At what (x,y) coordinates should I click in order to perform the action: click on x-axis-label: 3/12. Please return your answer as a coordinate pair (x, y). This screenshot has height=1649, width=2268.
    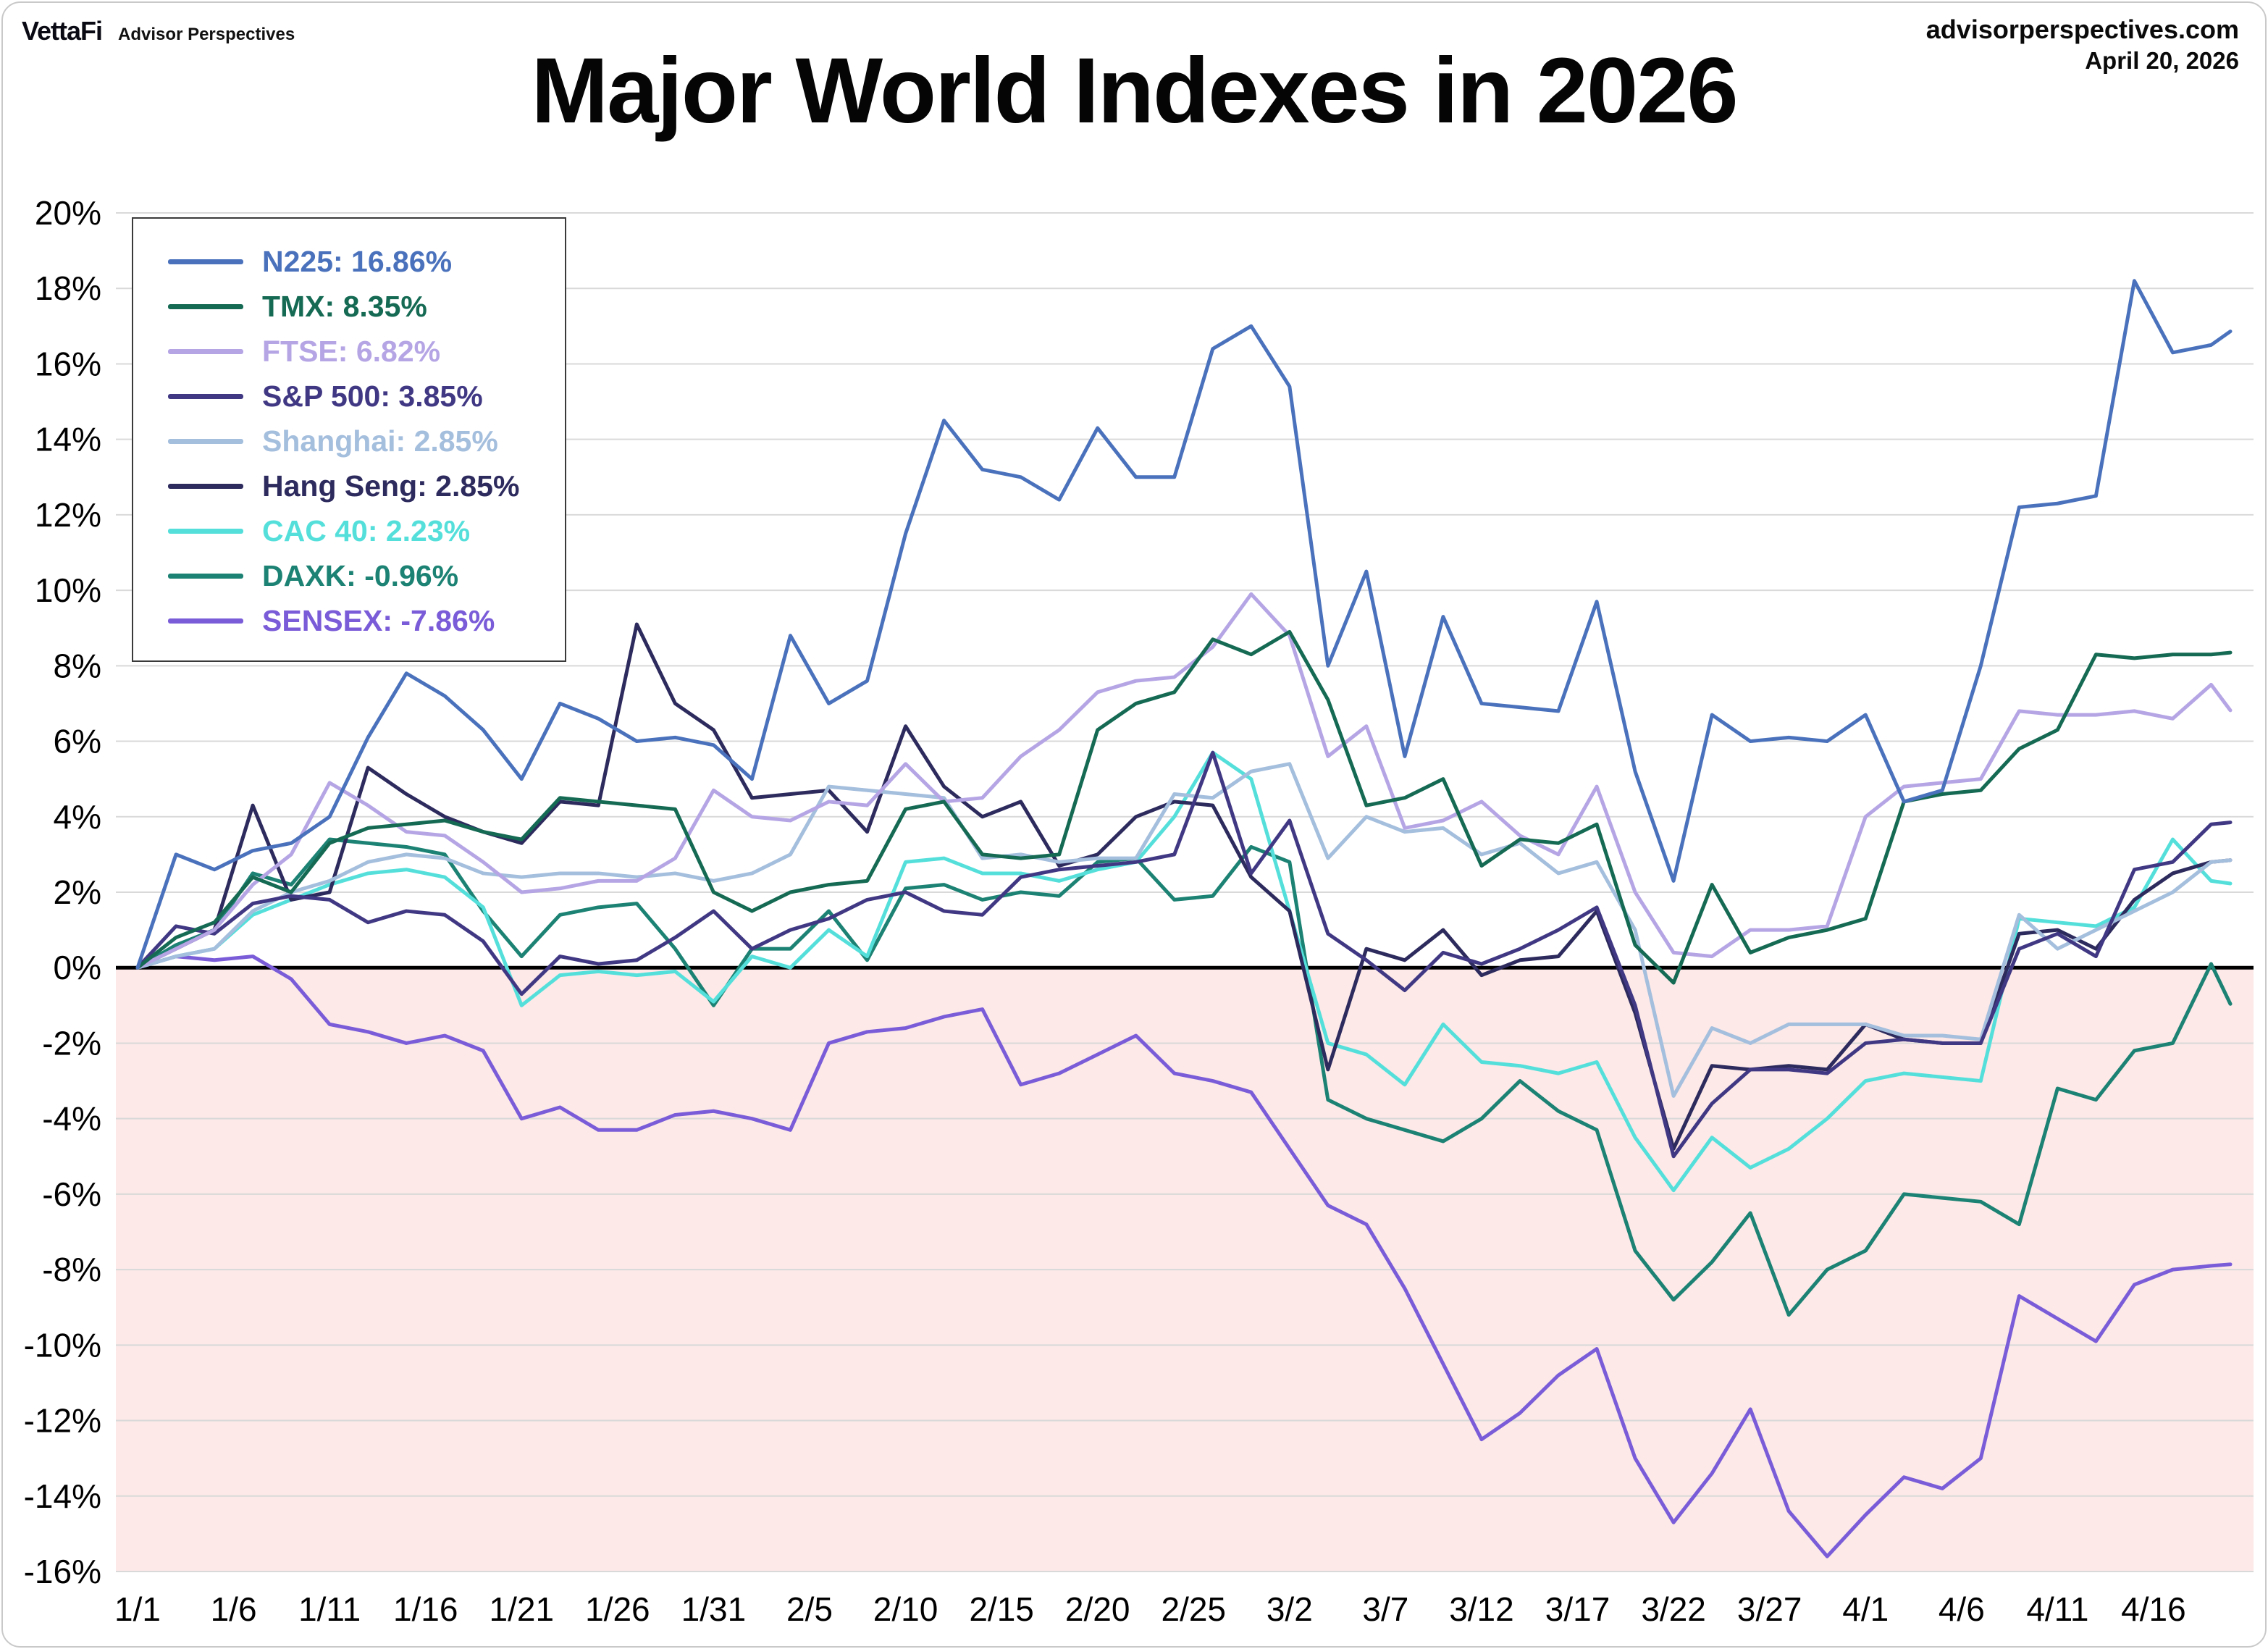
    Looking at the image, I should click on (1481, 1609).